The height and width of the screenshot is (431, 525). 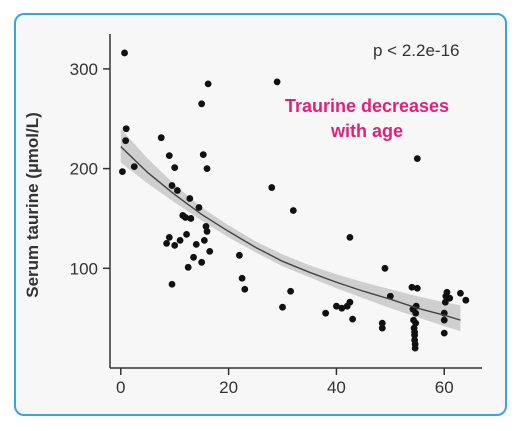 What do you see at coordinates (444, 387) in the screenshot?
I see `x-tick-label: 60` at bounding box center [444, 387].